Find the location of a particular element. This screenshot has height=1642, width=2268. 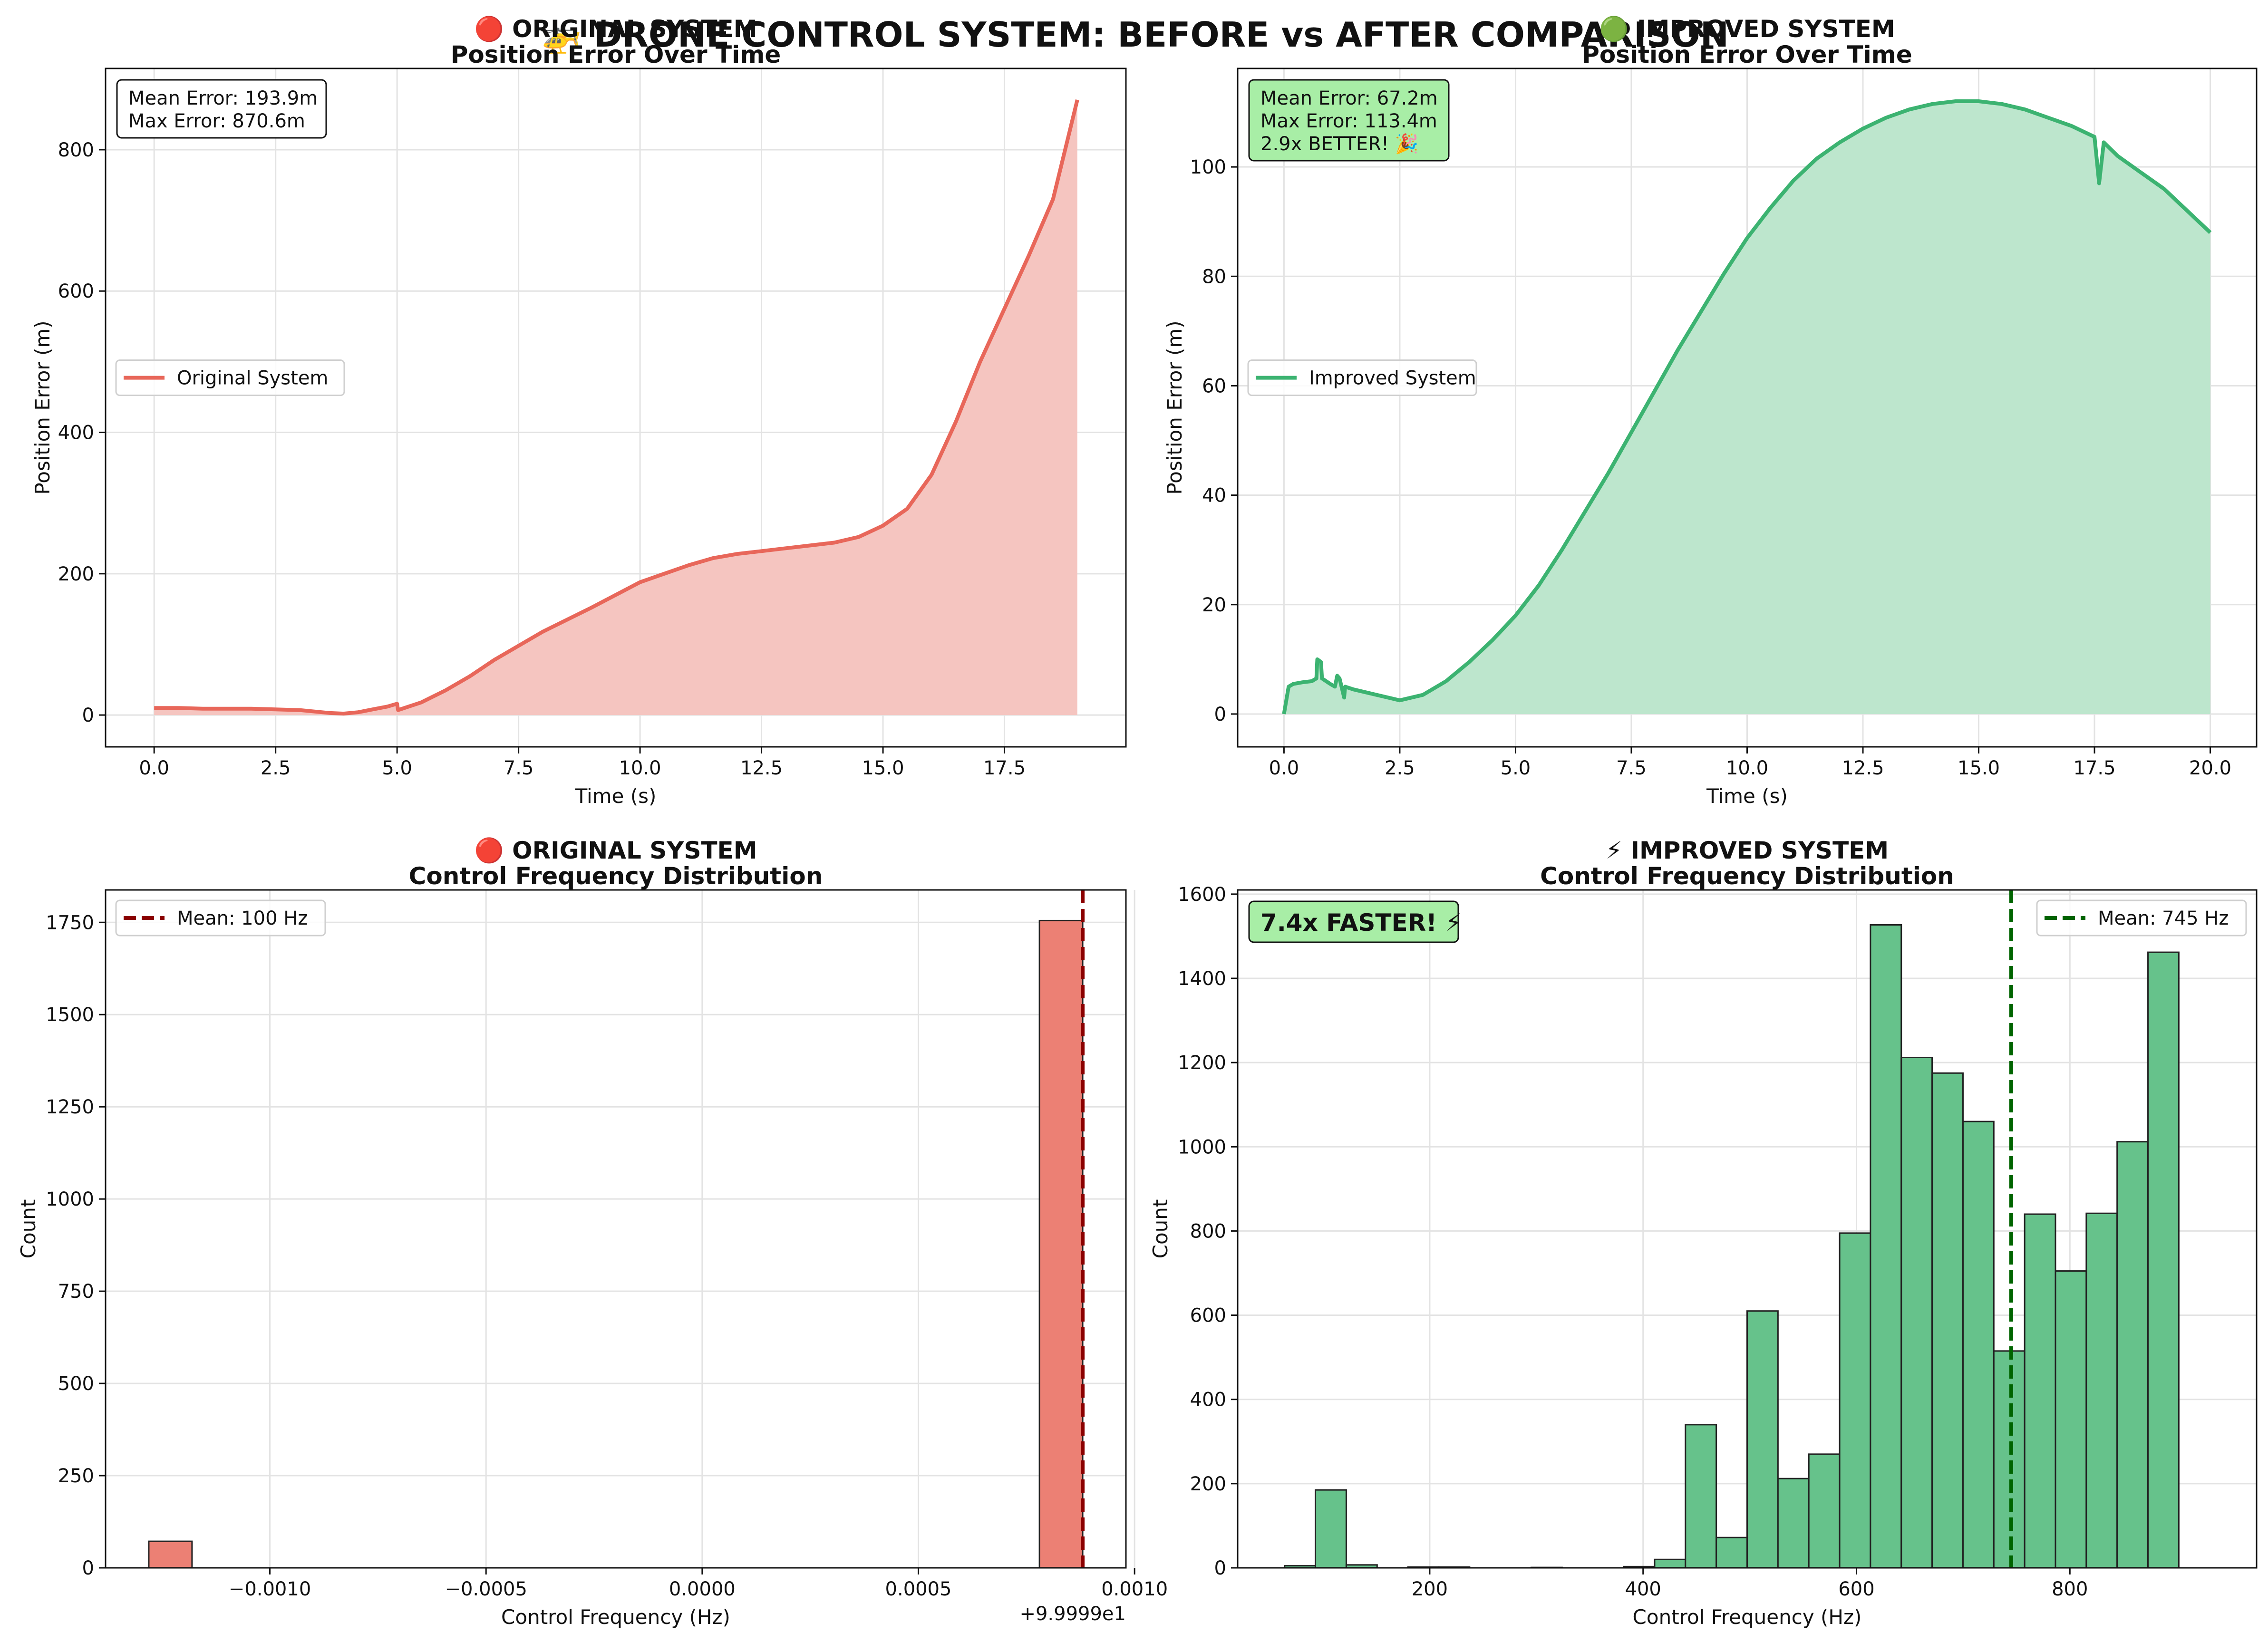

legend-label: Original System is located at coordinates (253, 378).